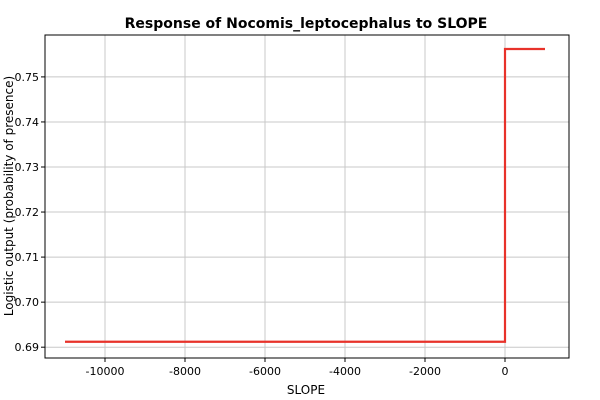 Image resolution: width=600 pixels, height=400 pixels. I want to click on x-axis: -10000 -8000 -6000 -4000 -2000 0, so click(297, 368).